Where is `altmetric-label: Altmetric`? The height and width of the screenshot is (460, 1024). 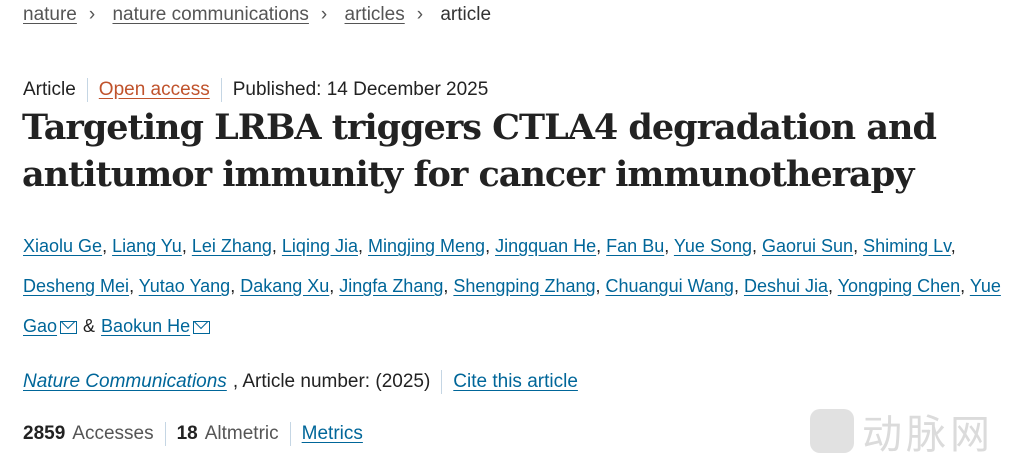 altmetric-label: Altmetric is located at coordinates (241, 433).